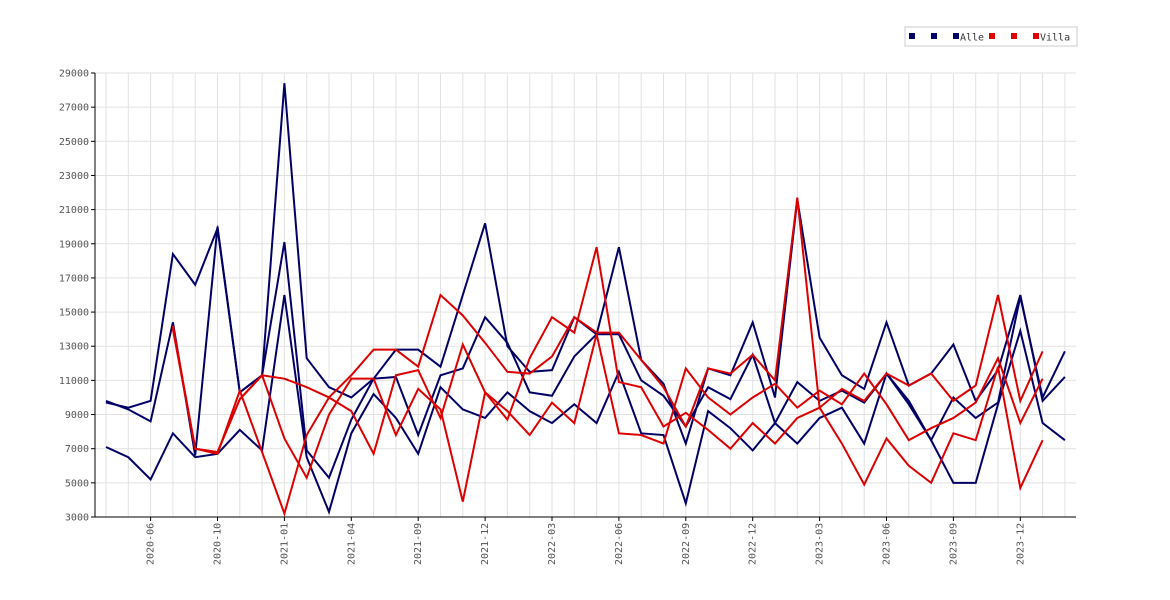 The image size is (1170, 600). What do you see at coordinates (77, 518) in the screenshot?
I see `y-tick-label: 3000` at bounding box center [77, 518].